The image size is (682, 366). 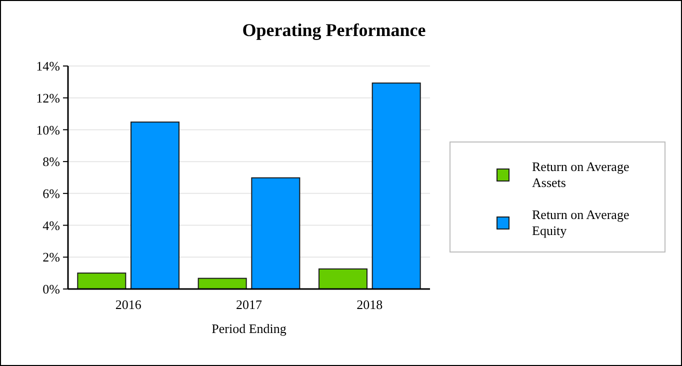 What do you see at coordinates (48, 66) in the screenshot?
I see `y-tick-label: 14%` at bounding box center [48, 66].